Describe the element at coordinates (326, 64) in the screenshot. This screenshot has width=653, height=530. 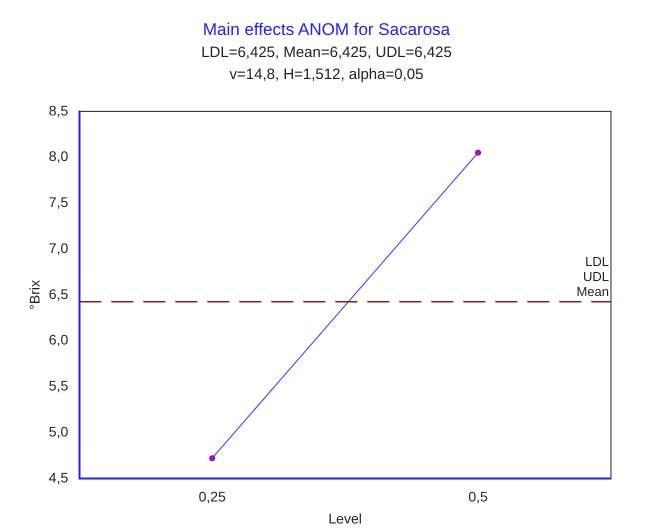
I see `chart-subtitle: LDL=6,425, Mean=6,425, UDL=6,425 v=14,8, H=1,512, alpha=0,05` at that location.